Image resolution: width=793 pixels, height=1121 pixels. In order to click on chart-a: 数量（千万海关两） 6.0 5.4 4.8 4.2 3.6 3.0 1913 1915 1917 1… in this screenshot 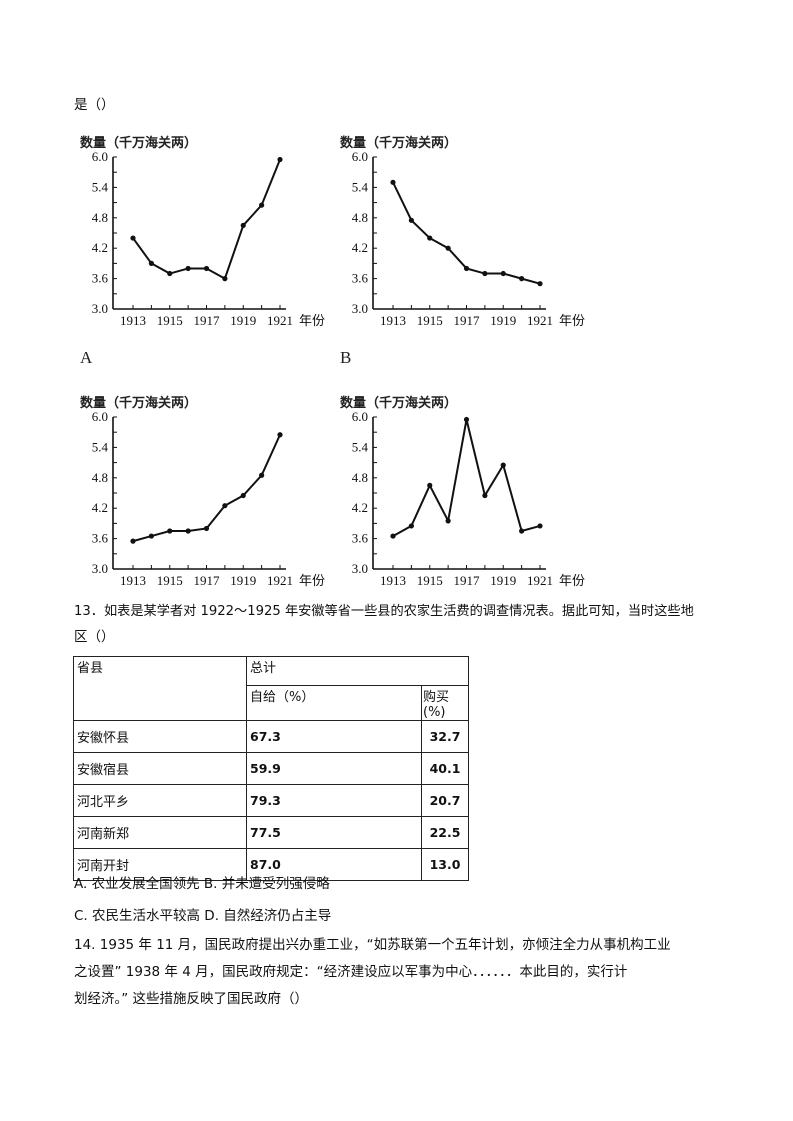, I will do `click(210, 237)`.